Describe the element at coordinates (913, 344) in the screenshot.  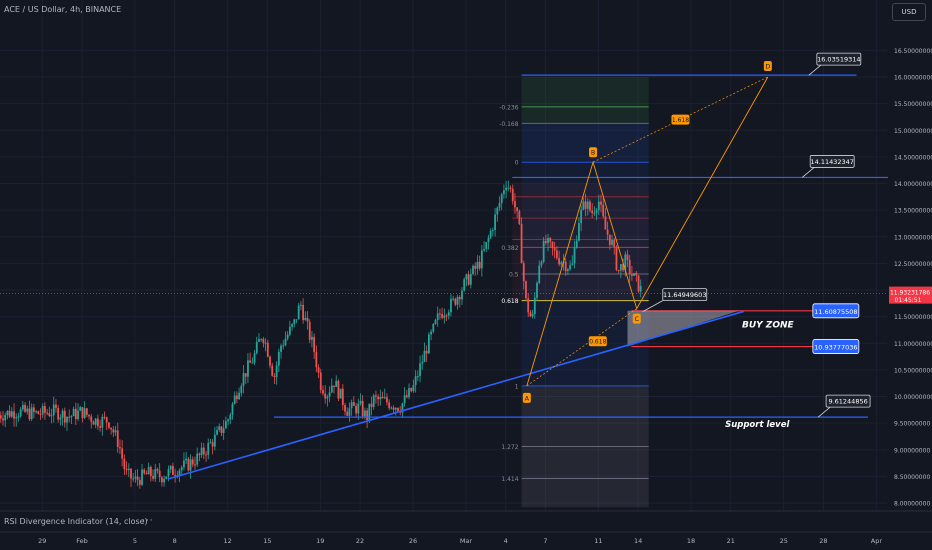
I see `price-tick-label: 11.00000000` at that location.